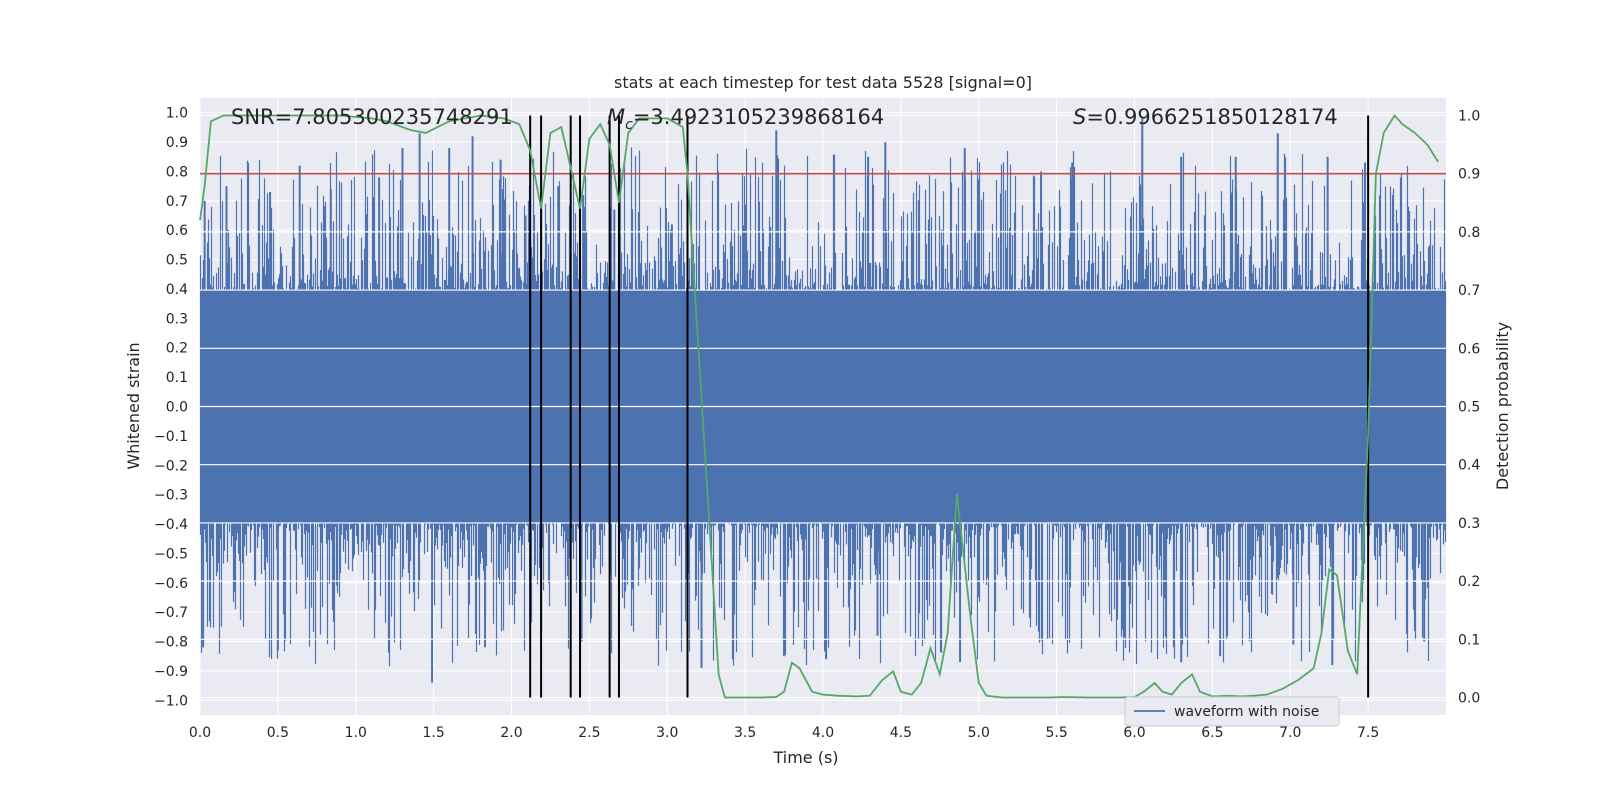 Image resolution: width=1600 pixels, height=800 pixels. I want to click on y2-tick-5: 0.5, so click(1469, 408).